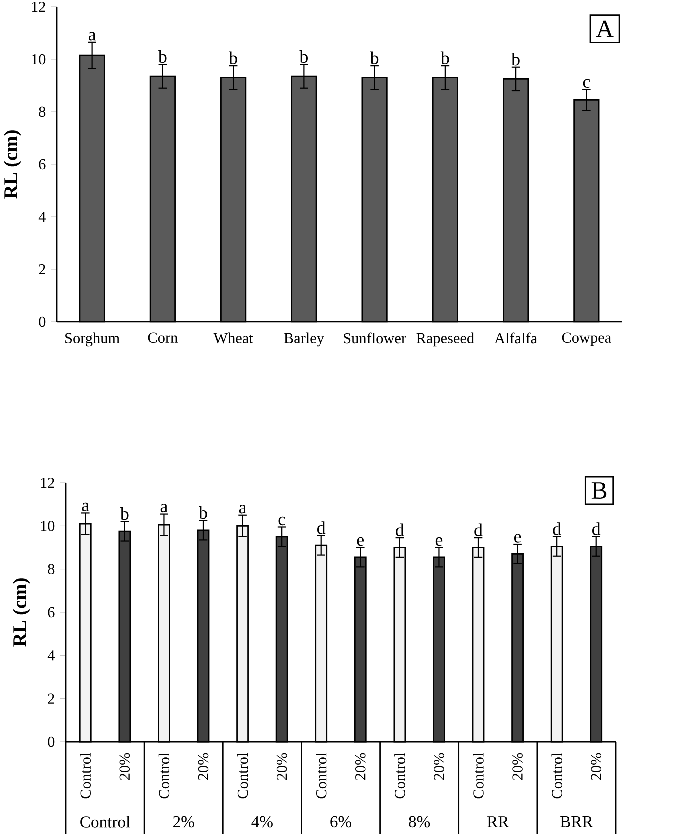  Describe the element at coordinates (605, 29) in the screenshot. I see `chart-title: A` at that location.